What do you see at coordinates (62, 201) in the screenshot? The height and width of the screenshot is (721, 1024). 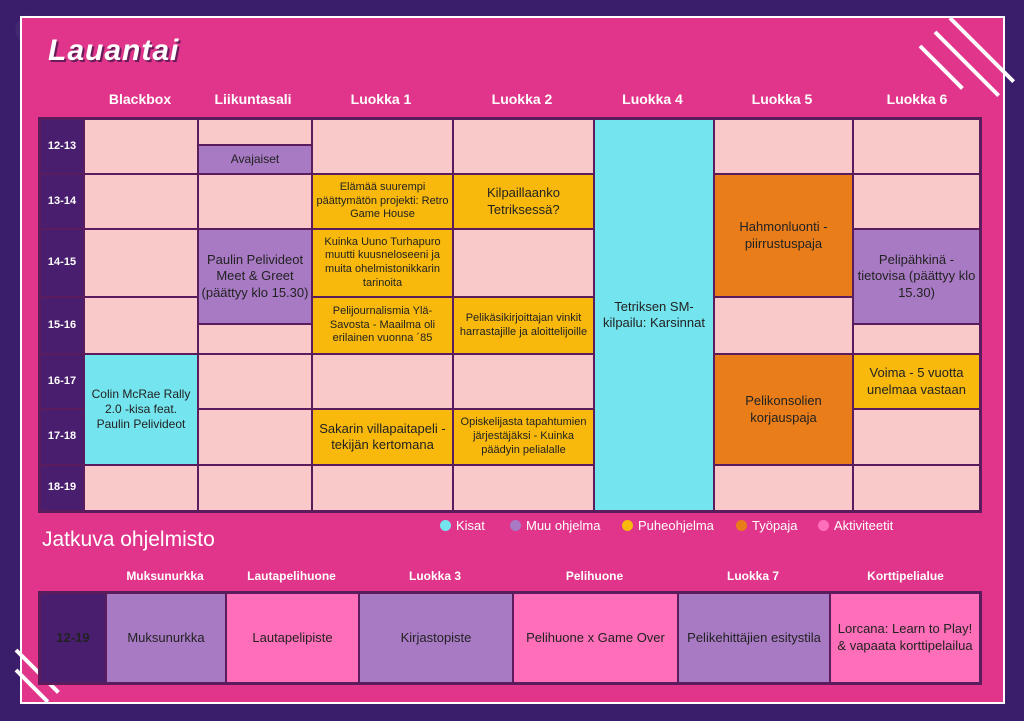 I see `time-slot: 13-14` at bounding box center [62, 201].